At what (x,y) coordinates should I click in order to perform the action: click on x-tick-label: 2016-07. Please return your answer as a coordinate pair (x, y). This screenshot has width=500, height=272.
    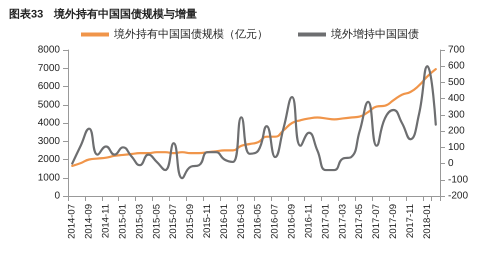
    Looking at the image, I should click on (275, 221).